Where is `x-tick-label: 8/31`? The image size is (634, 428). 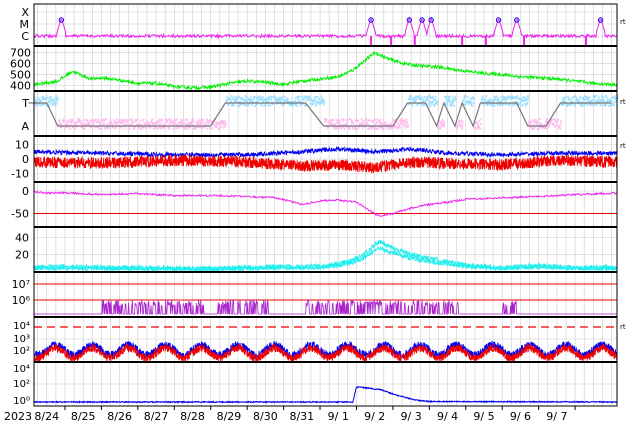 x-tick-label: 8/31 is located at coordinates (301, 416).